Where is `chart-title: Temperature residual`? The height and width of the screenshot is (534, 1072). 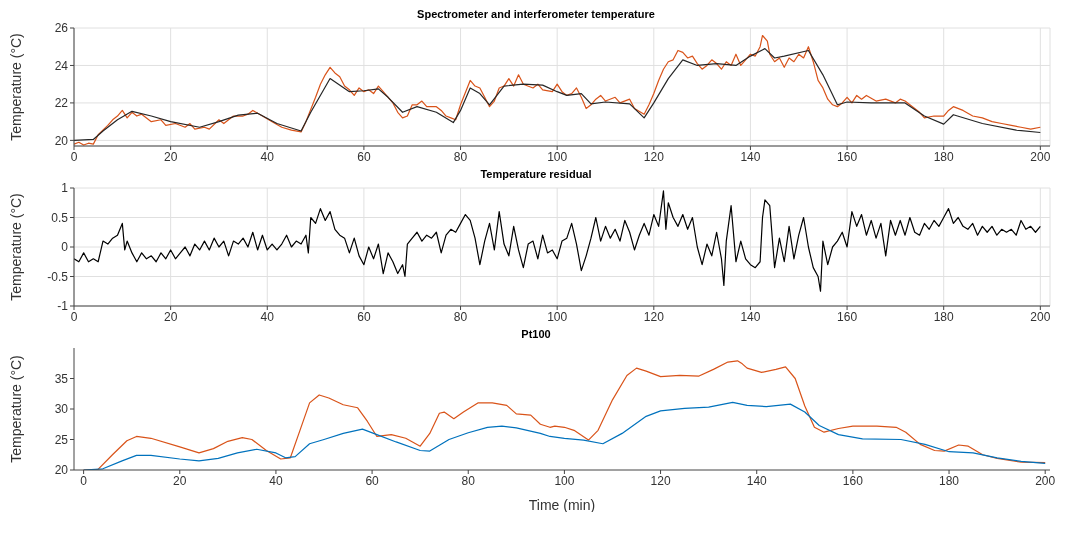
chart-title: Temperature residual is located at coordinates (536, 174).